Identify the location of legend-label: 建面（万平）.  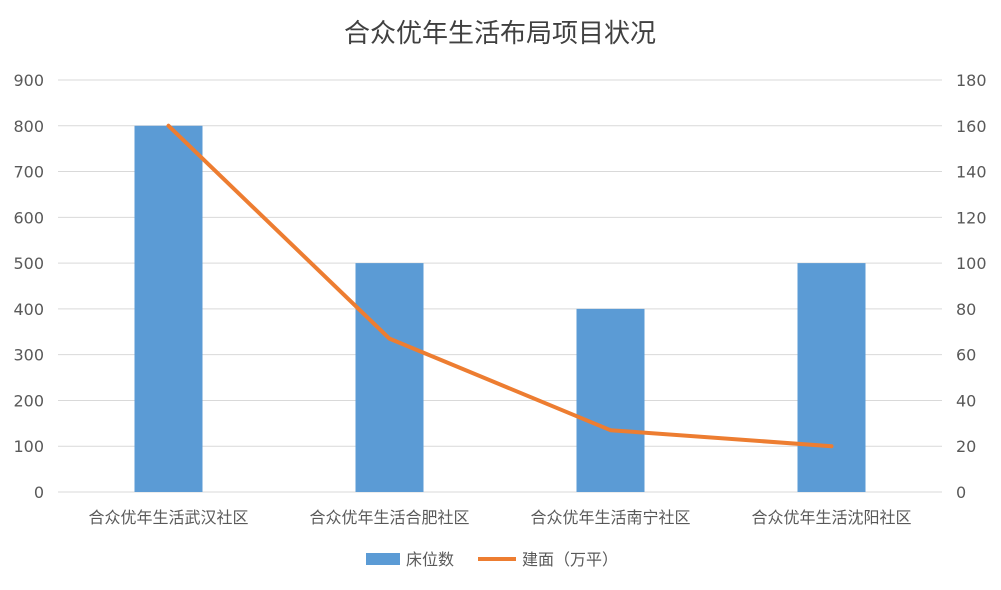
(570, 559).